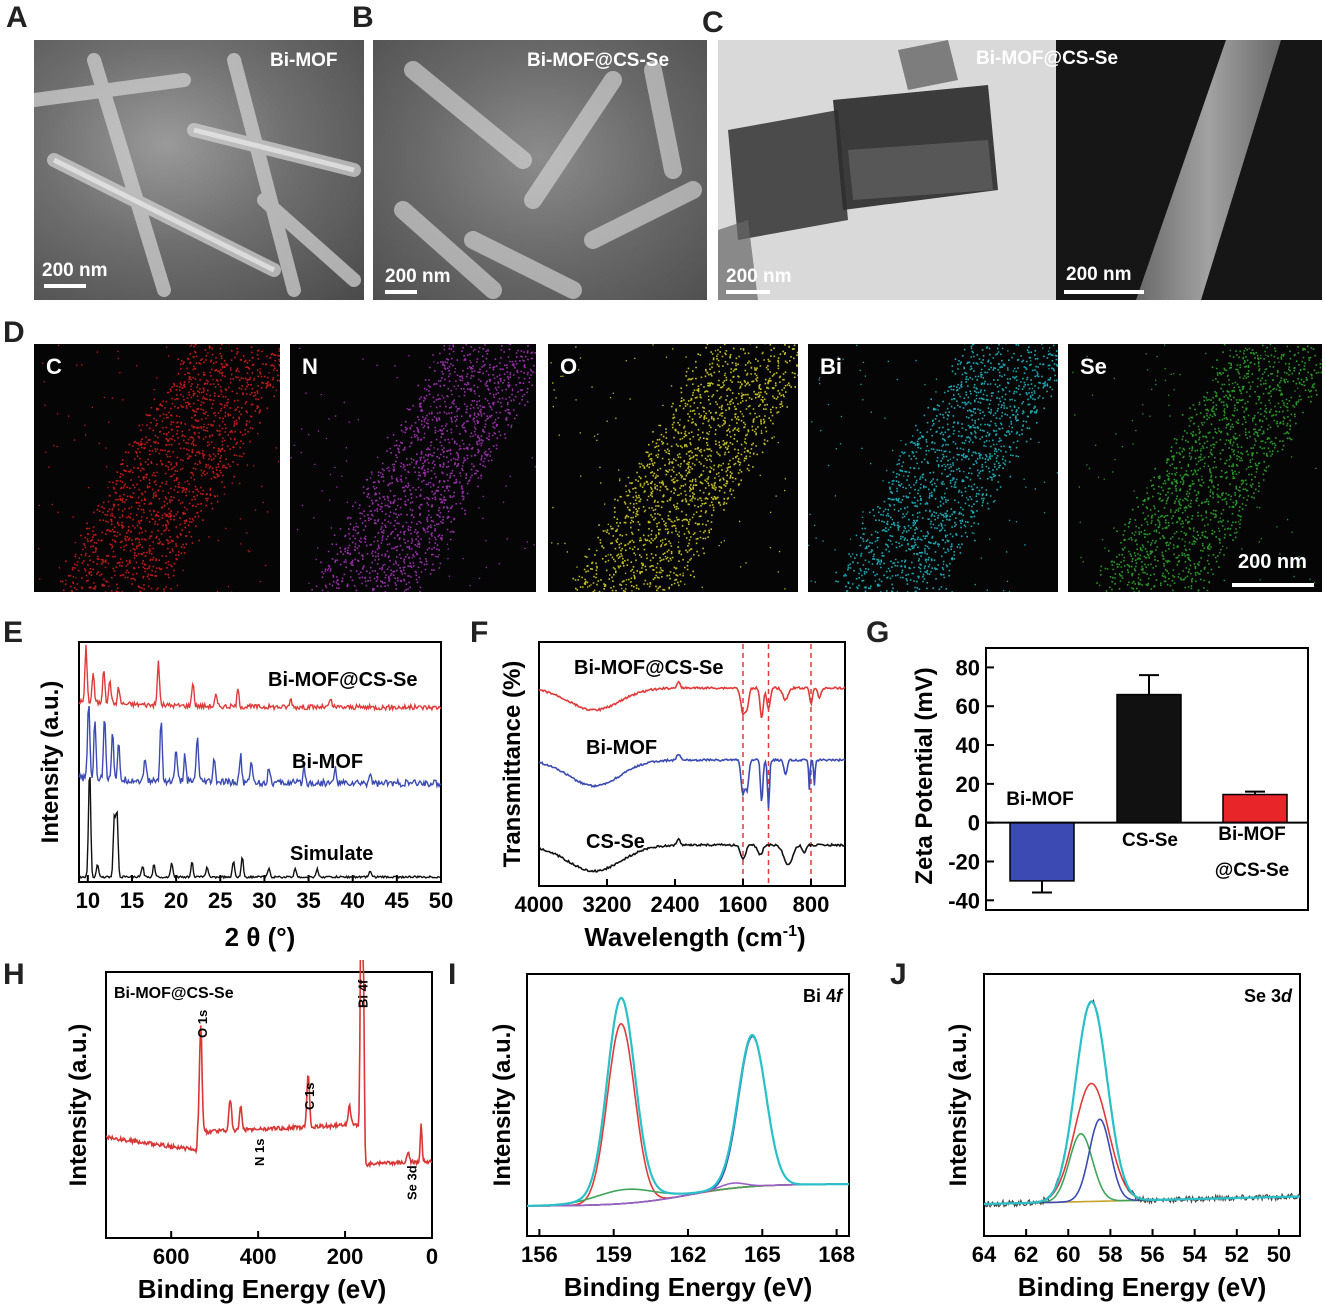  What do you see at coordinates (310, 366) in the screenshot?
I see `element-label: N` at bounding box center [310, 366].